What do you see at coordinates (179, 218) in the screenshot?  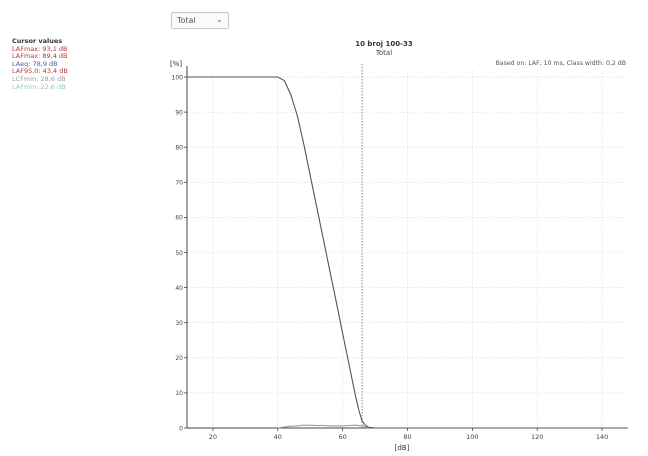 I see `y-tick-label: 60` at bounding box center [179, 218].